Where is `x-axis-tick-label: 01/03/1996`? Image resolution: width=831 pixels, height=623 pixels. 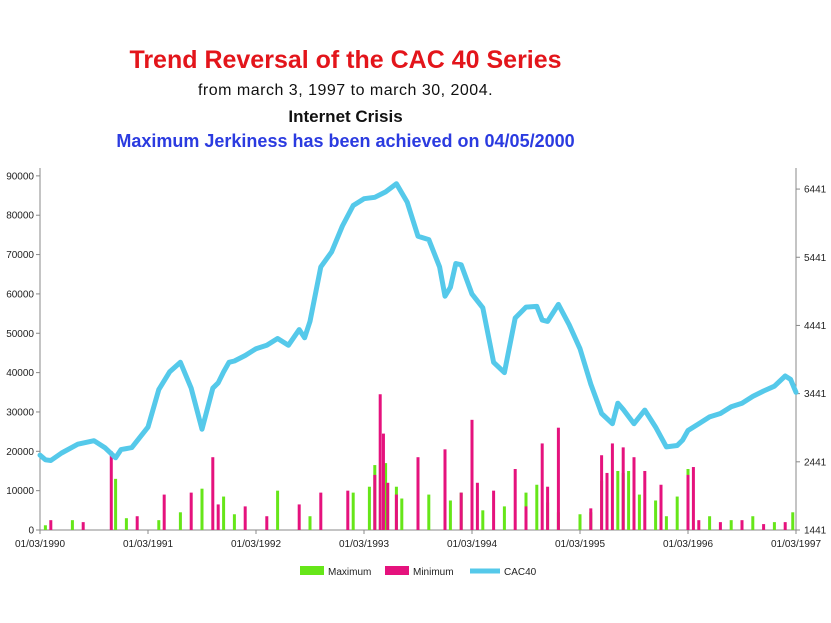
x-axis-tick-label: 01/03/1996 is located at coordinates (688, 544).